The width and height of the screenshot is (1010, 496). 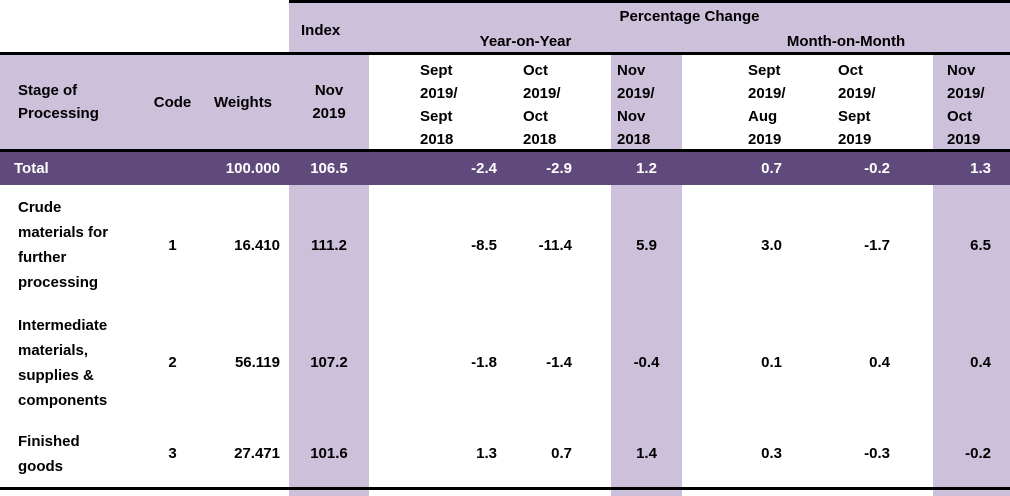 I want to click on col-header-code: Code, so click(x=172, y=102).